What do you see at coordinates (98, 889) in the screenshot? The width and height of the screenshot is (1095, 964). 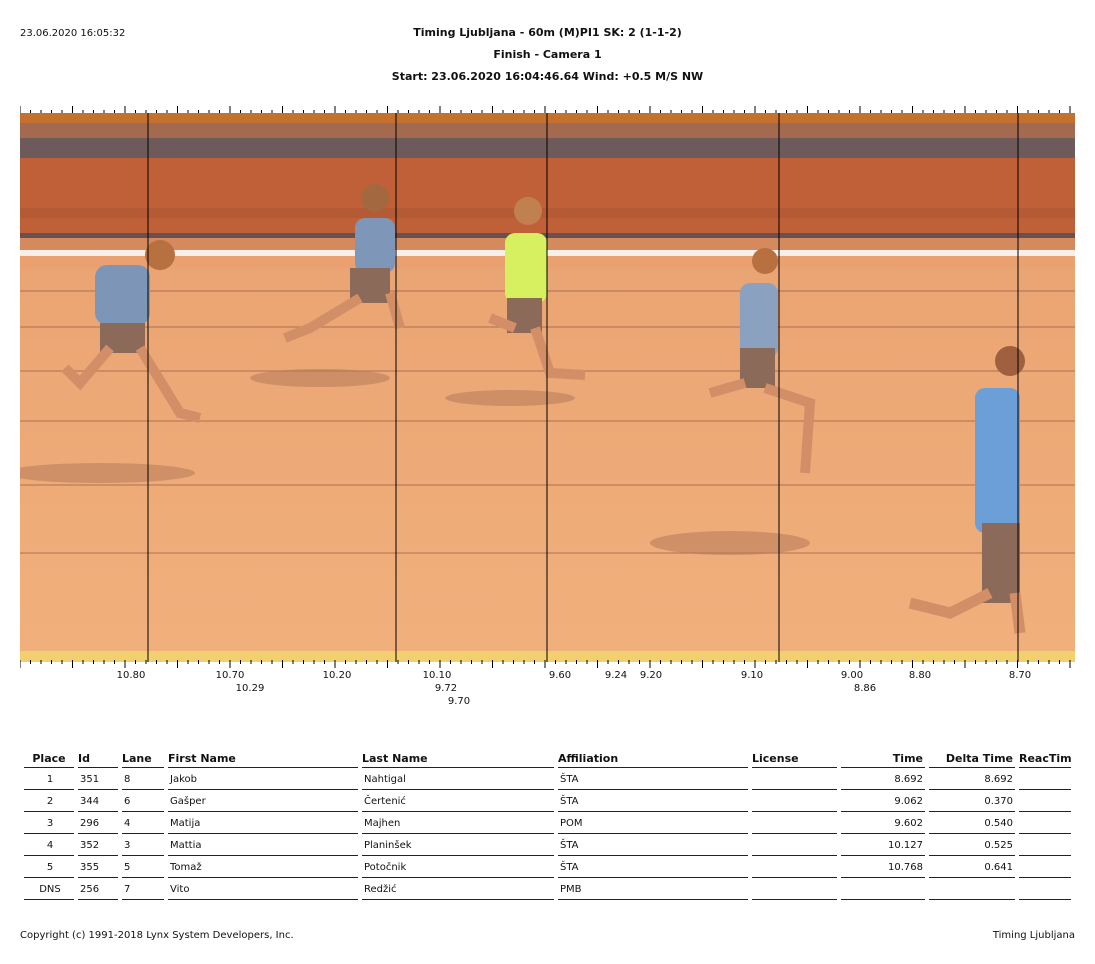 I see `cell-id: 256` at bounding box center [98, 889].